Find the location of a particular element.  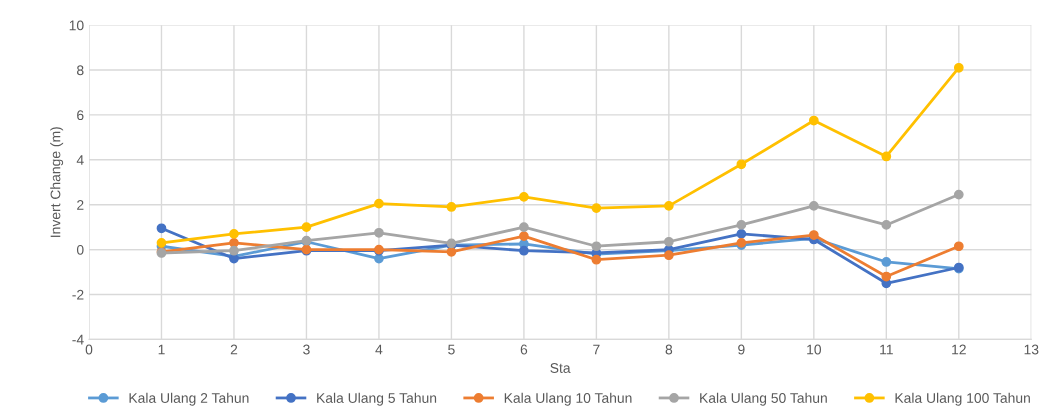

legend-label: Kala Ulang 5 Tahun is located at coordinates (377, 399).